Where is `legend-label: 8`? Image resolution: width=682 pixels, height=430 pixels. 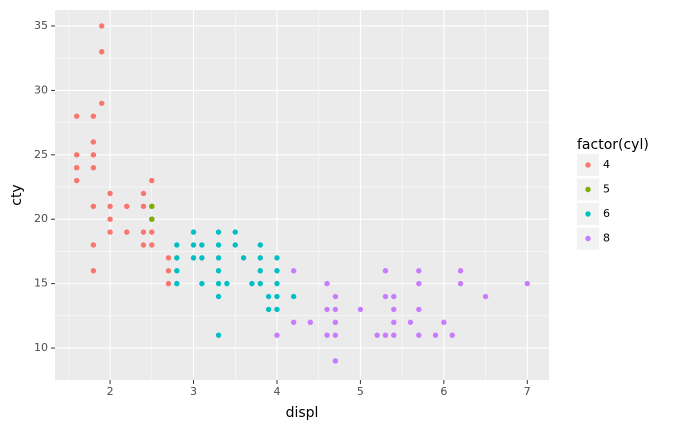
legend-label: 8 is located at coordinates (606, 238).